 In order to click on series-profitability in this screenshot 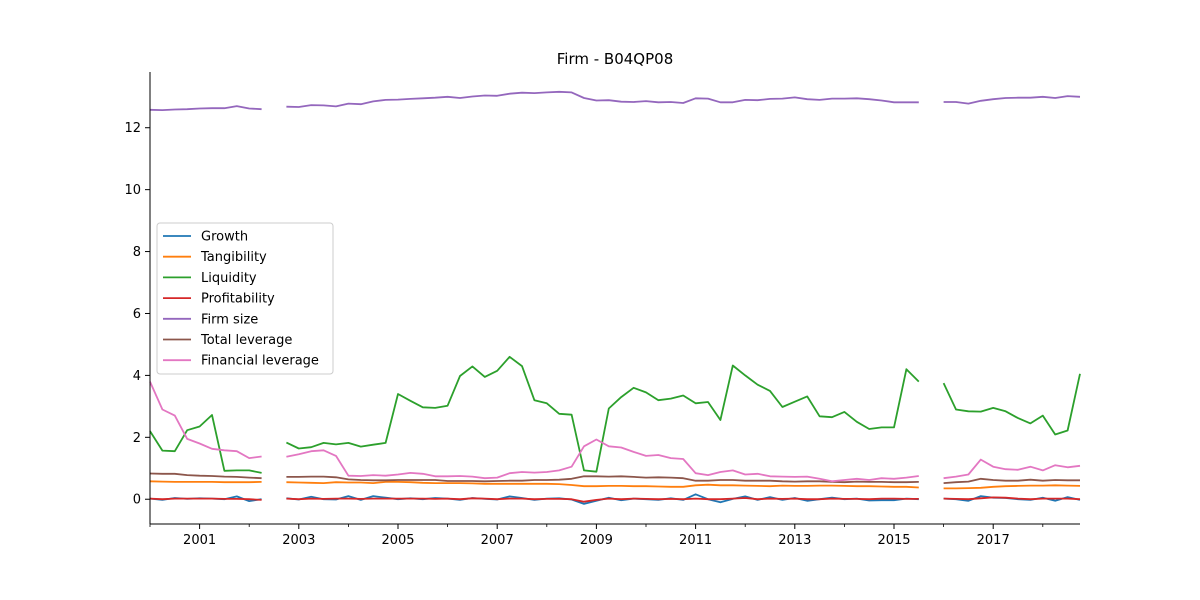, I will do `click(615, 499)`.